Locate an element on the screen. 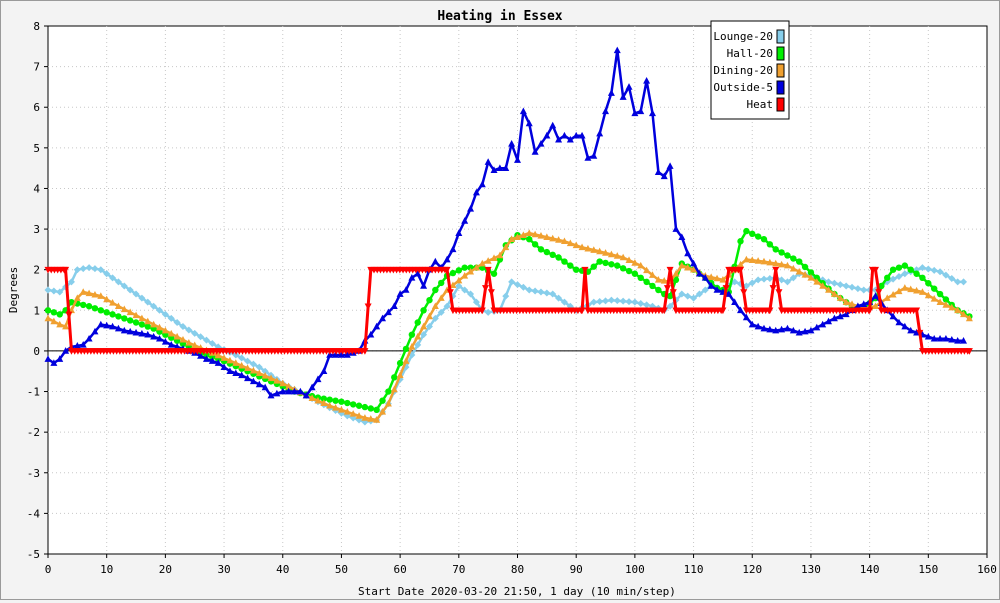  y-tick-label: -2 is located at coordinates (33, 432).